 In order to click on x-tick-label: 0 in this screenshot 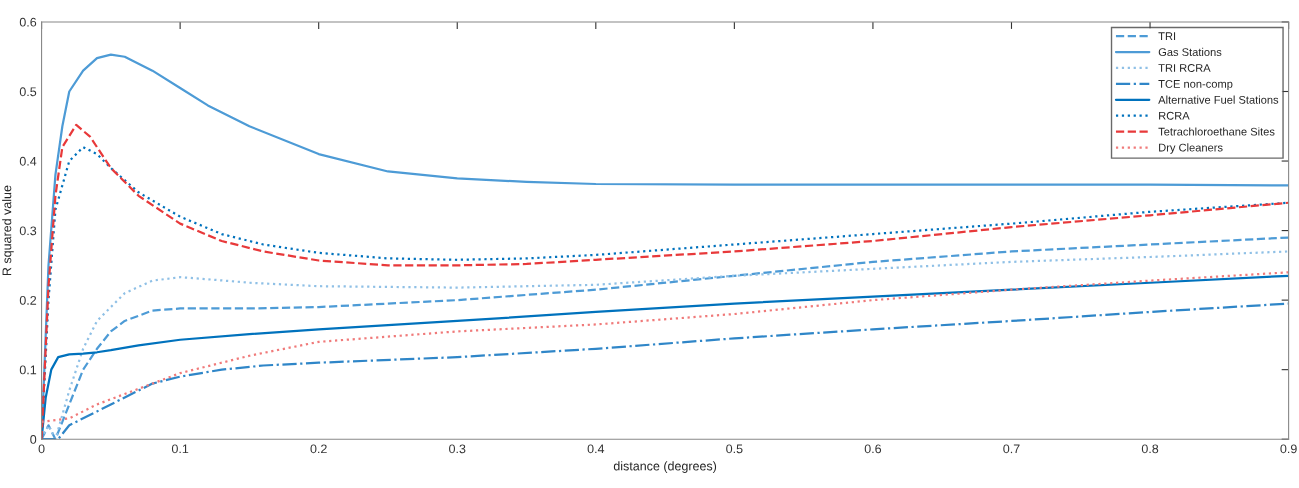, I will do `click(41, 449)`.